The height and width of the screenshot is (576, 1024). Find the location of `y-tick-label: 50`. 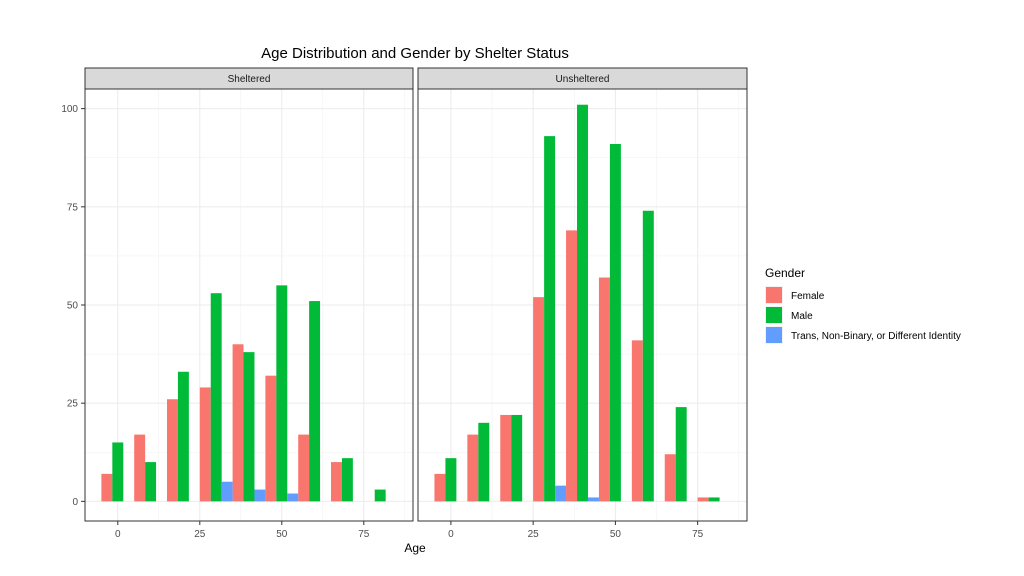

y-tick-label: 50 is located at coordinates (73, 306).